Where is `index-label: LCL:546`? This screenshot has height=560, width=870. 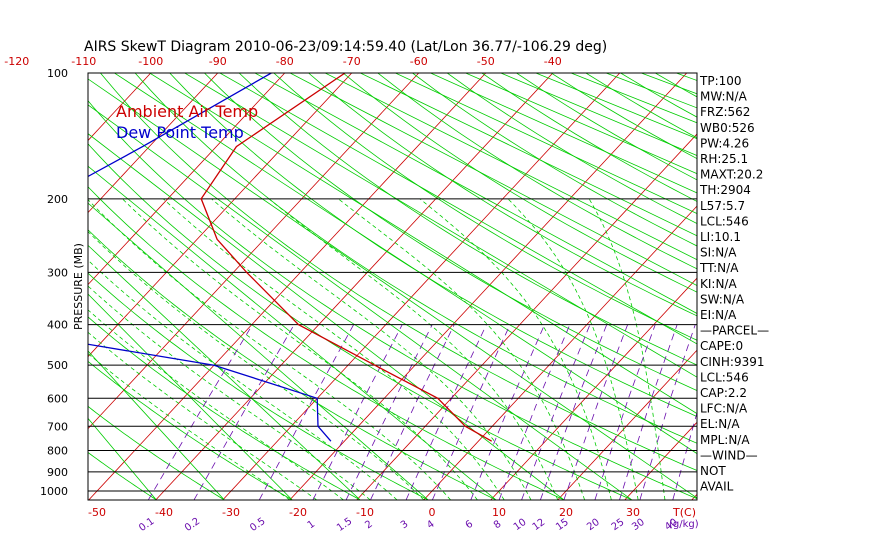 index-label: LCL:546 is located at coordinates (724, 221).